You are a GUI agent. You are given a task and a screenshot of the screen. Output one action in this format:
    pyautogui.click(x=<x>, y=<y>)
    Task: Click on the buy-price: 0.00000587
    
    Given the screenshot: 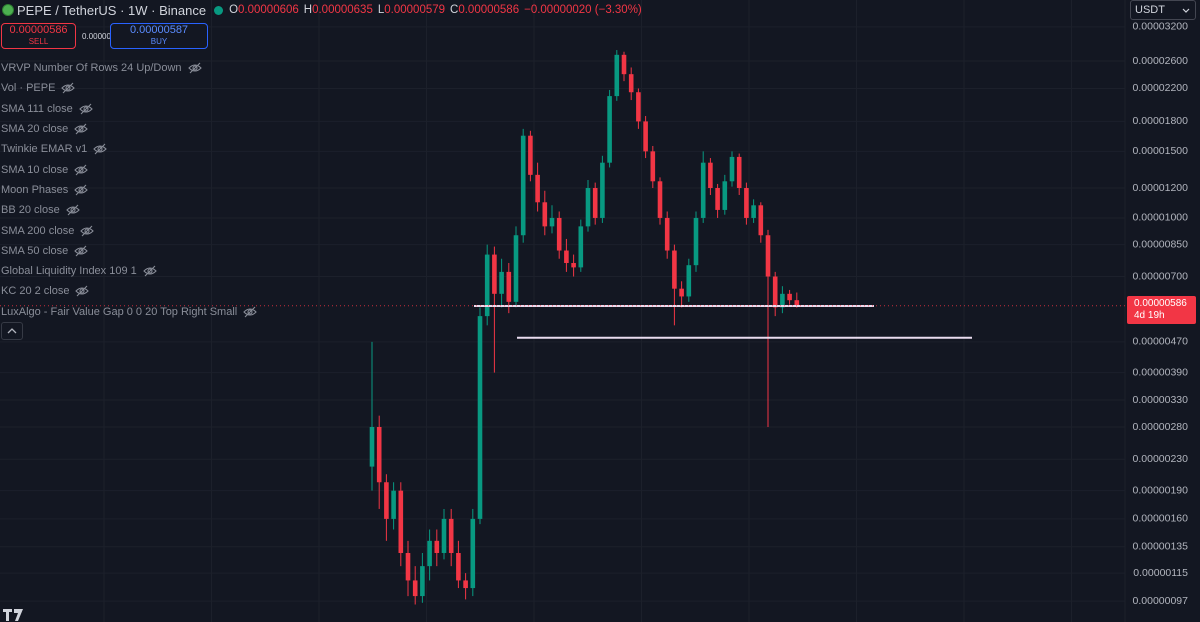 What is the action you would take?
    pyautogui.click(x=159, y=30)
    